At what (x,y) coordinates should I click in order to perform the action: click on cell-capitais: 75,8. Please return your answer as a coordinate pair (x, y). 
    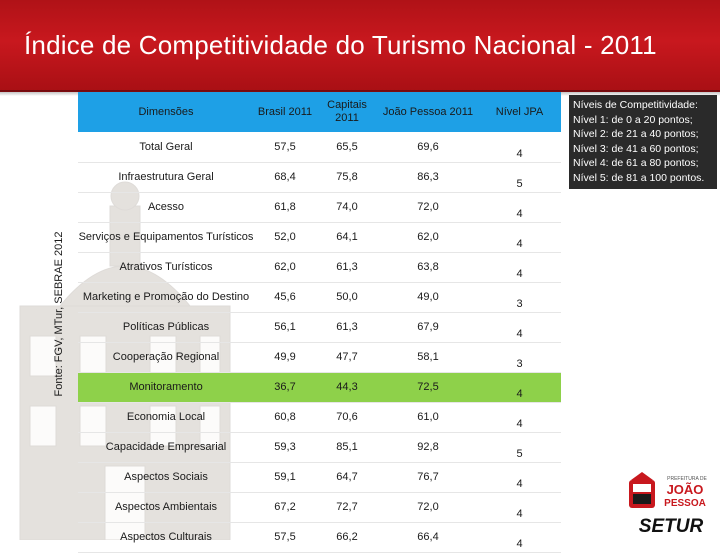
    Looking at the image, I should click on (347, 177).